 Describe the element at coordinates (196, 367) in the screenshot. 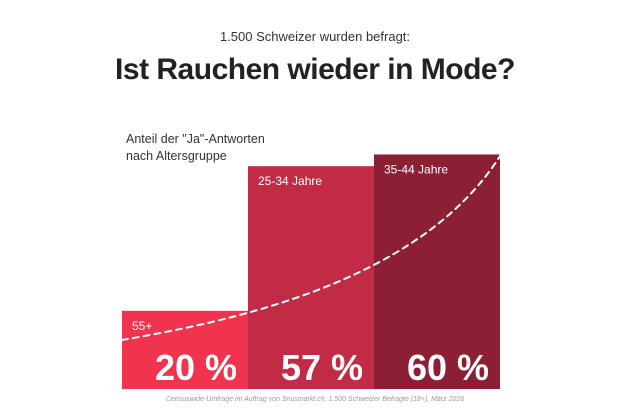

I see `value-label-1: 20 %` at that location.